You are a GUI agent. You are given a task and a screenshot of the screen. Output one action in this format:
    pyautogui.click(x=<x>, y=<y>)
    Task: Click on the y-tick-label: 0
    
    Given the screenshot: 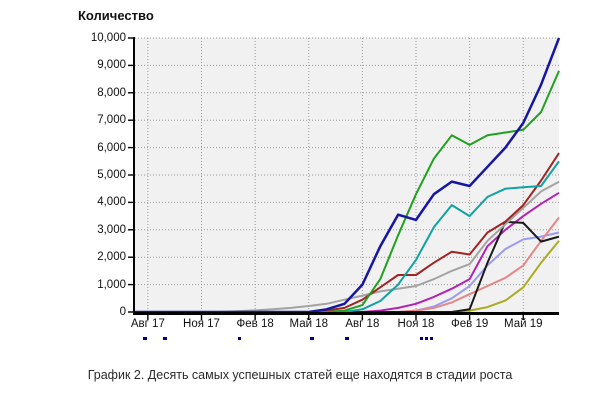 What is the action you would take?
    pyautogui.click(x=122, y=312)
    